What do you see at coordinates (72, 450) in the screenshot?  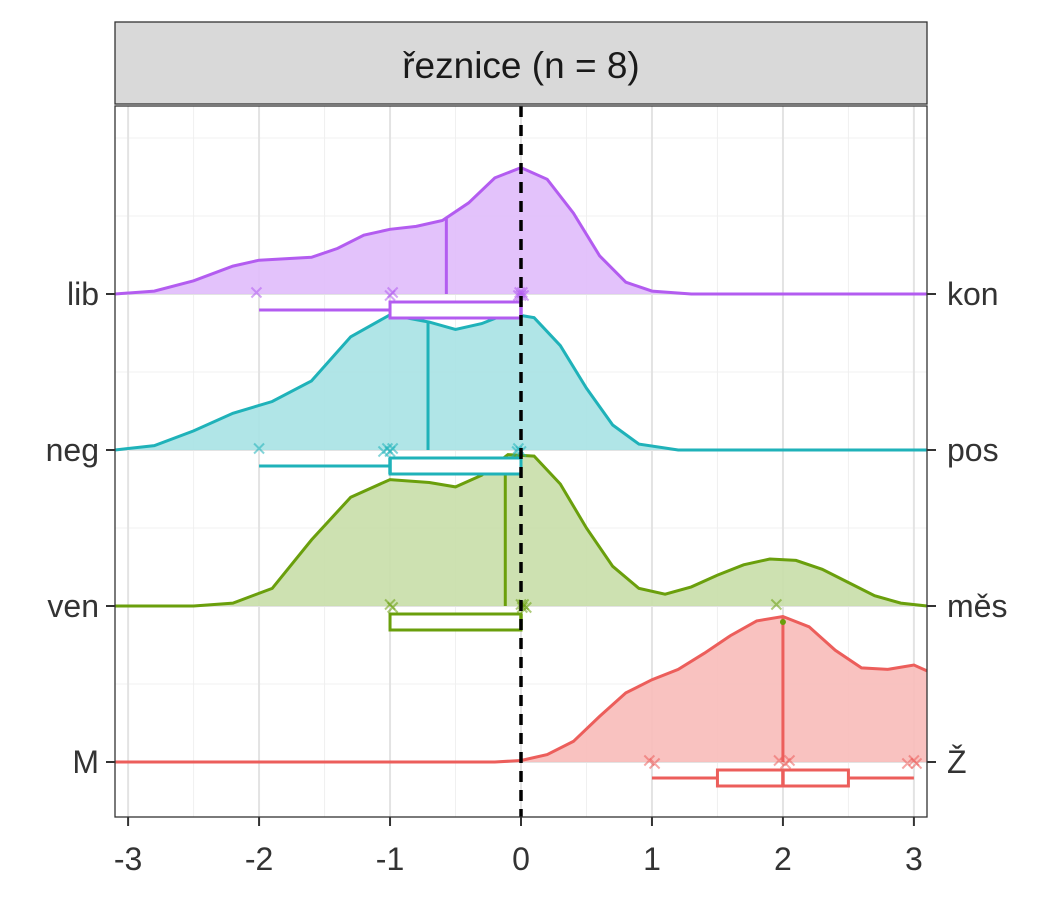 I see `y-label-left: neg` at bounding box center [72, 450].